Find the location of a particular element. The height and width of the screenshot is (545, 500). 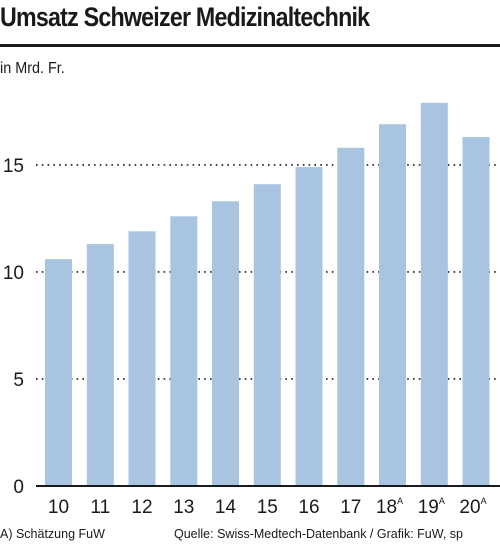

unit-label: in Mrd. Fr. is located at coordinates (32, 68).